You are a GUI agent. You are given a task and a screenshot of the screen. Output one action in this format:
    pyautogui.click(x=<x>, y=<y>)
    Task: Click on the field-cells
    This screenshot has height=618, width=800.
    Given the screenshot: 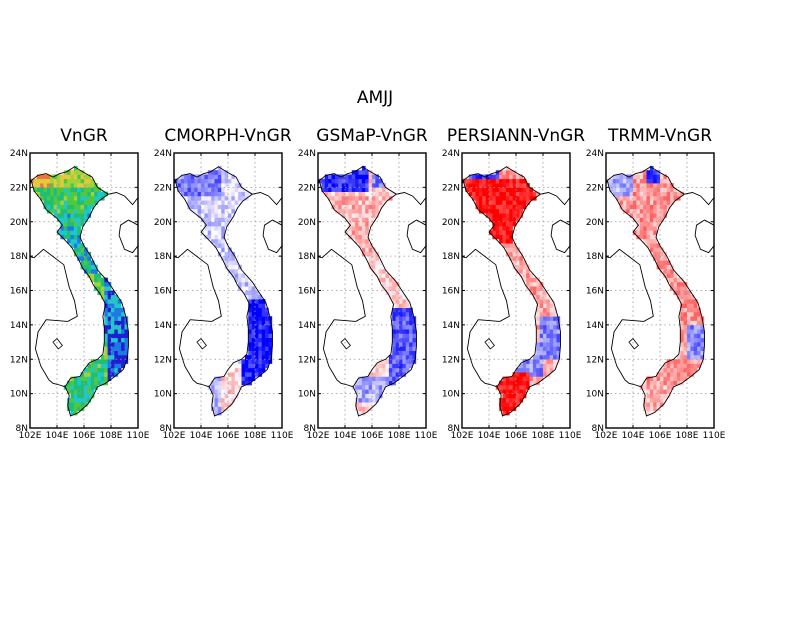 What is the action you would take?
    pyautogui.click(x=223, y=290)
    